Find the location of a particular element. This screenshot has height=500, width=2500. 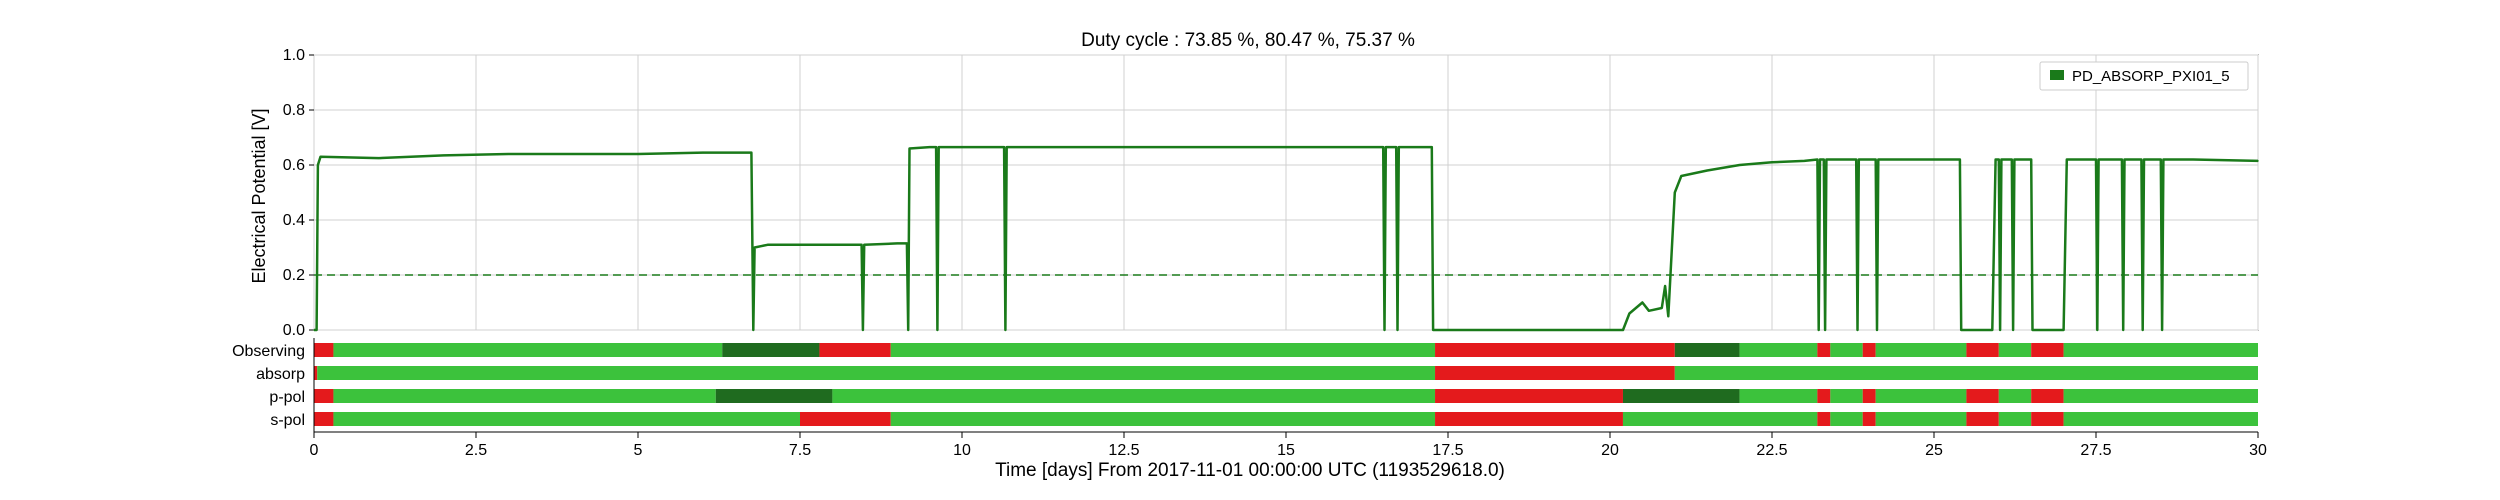

y-tick-label: 0.0 is located at coordinates (294, 330).